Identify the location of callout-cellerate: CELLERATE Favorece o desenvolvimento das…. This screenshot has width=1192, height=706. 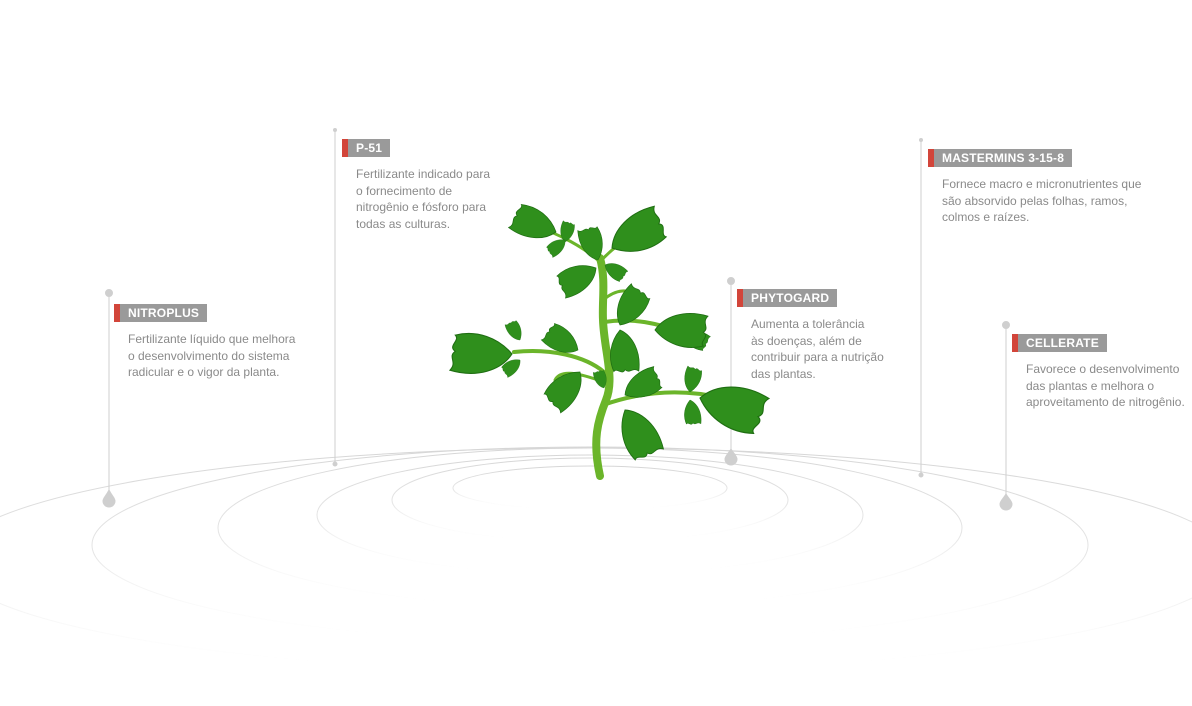
(1098, 372).